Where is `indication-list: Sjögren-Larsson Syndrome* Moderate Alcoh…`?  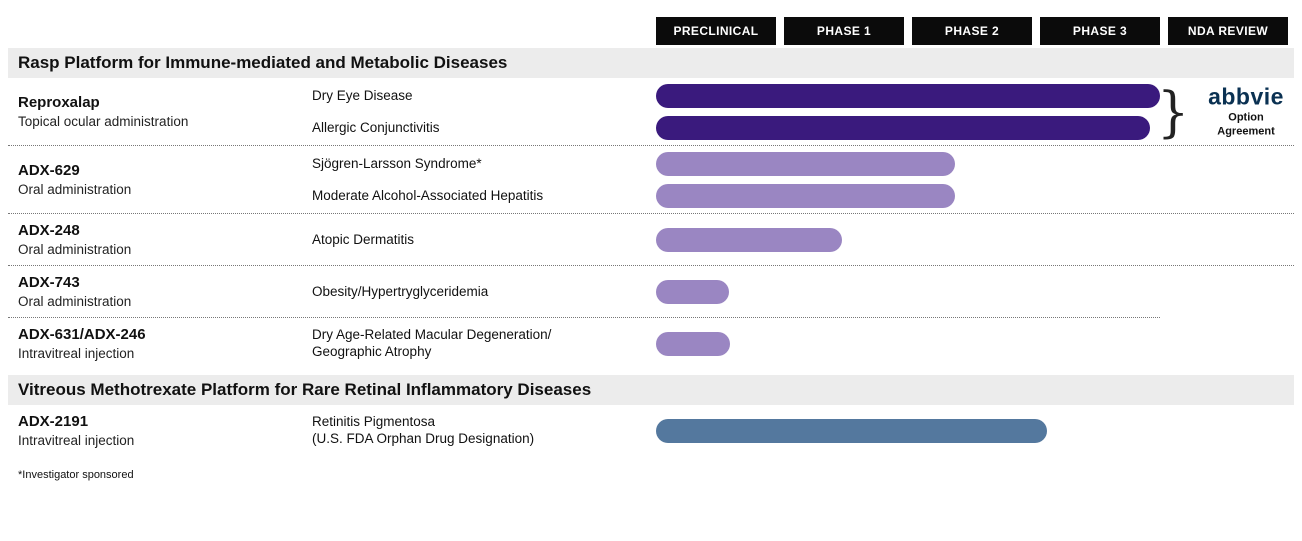
indication-list: Sjögren-Larsson Syndrome* Moderate Alcoh… is located at coordinates (794, 180).